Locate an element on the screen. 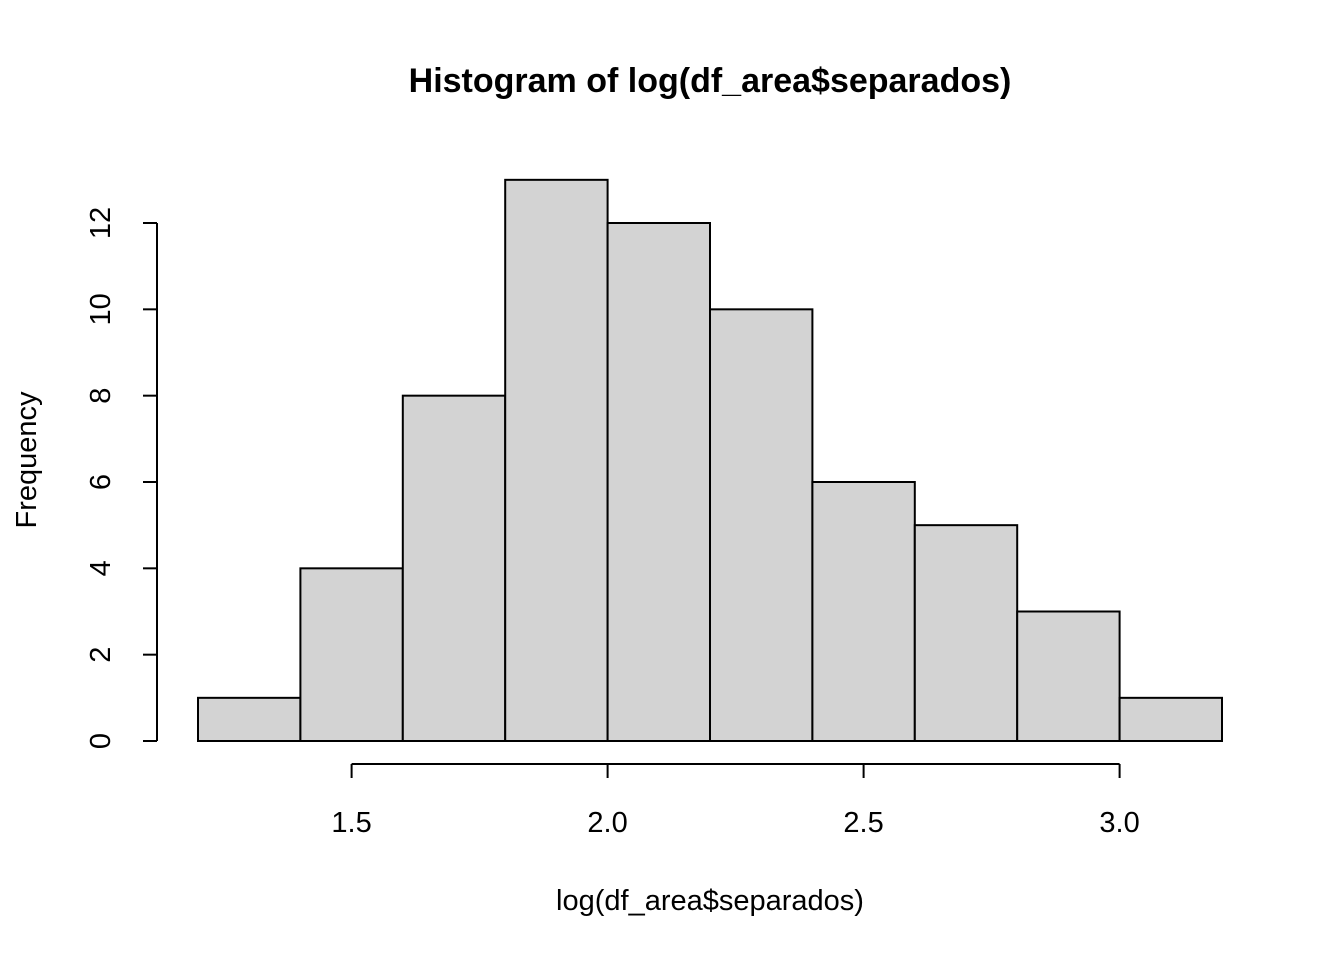 The image size is (1344, 960). y-tick-label: 0 is located at coordinates (101, 741).